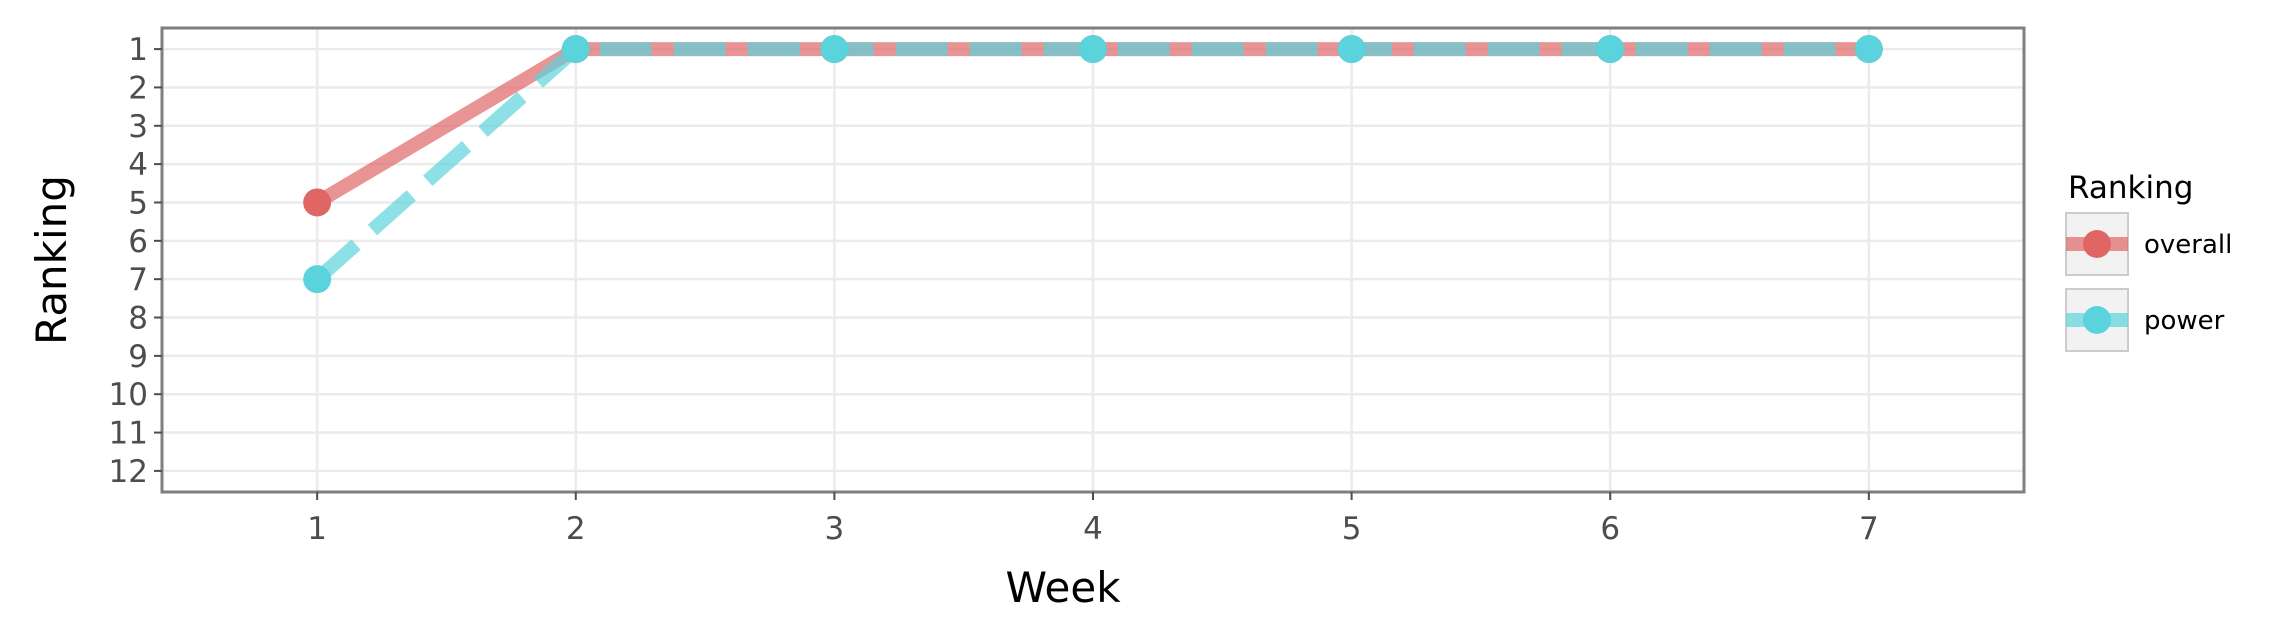  I want to click on y-tick-label: 10, so click(128, 395).